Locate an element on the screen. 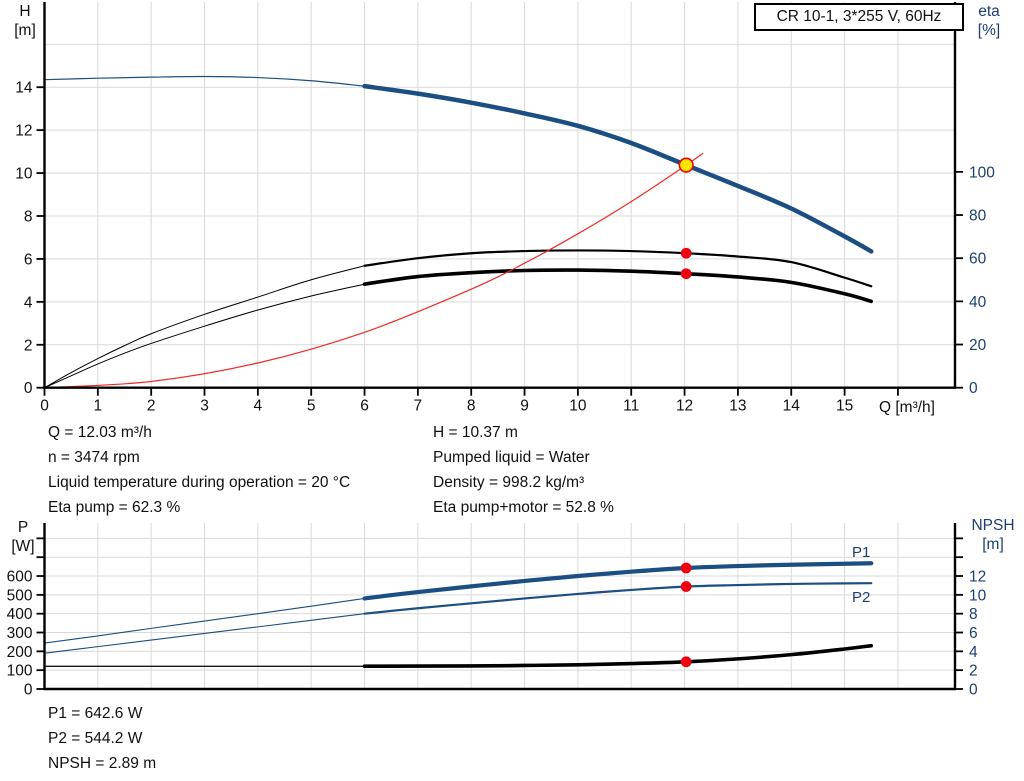  tick-label: 20 is located at coordinates (978, 345).